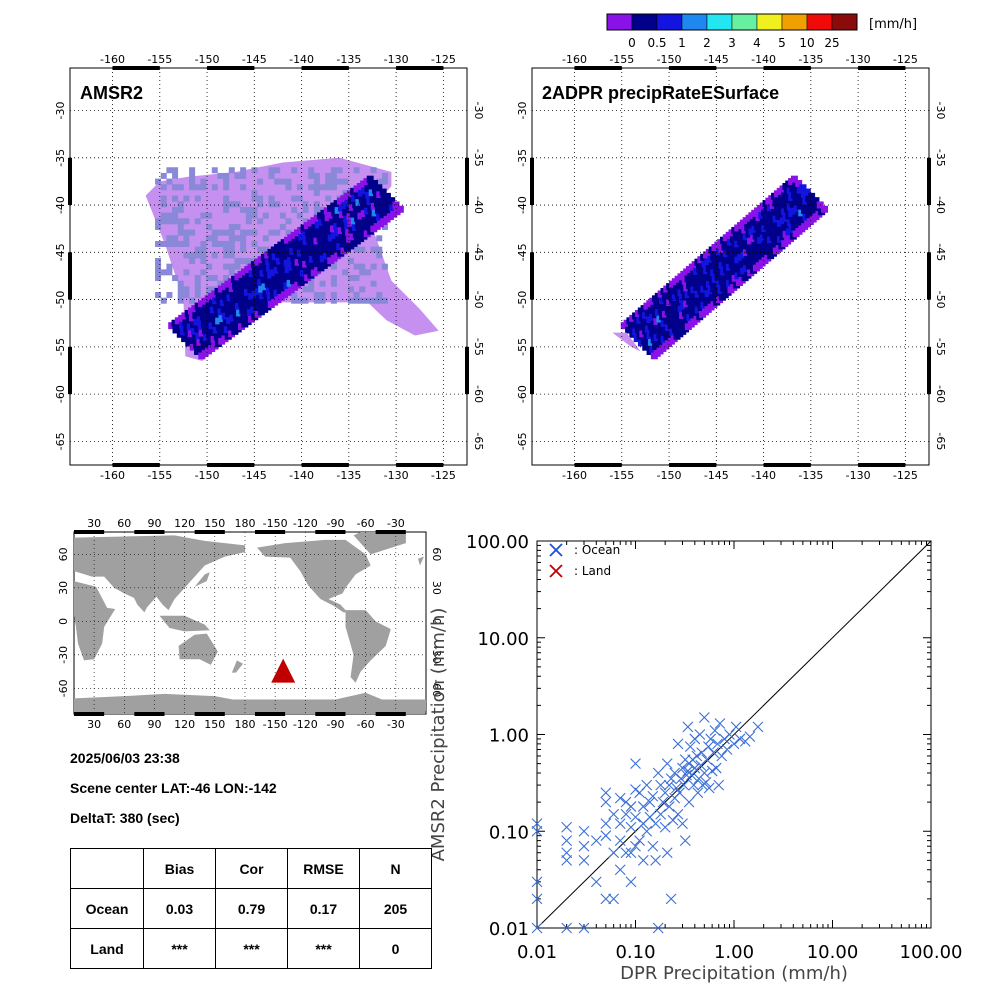  What do you see at coordinates (396, 59) in the screenshot?
I see `lon-tick-label: -130` at bounding box center [396, 59].